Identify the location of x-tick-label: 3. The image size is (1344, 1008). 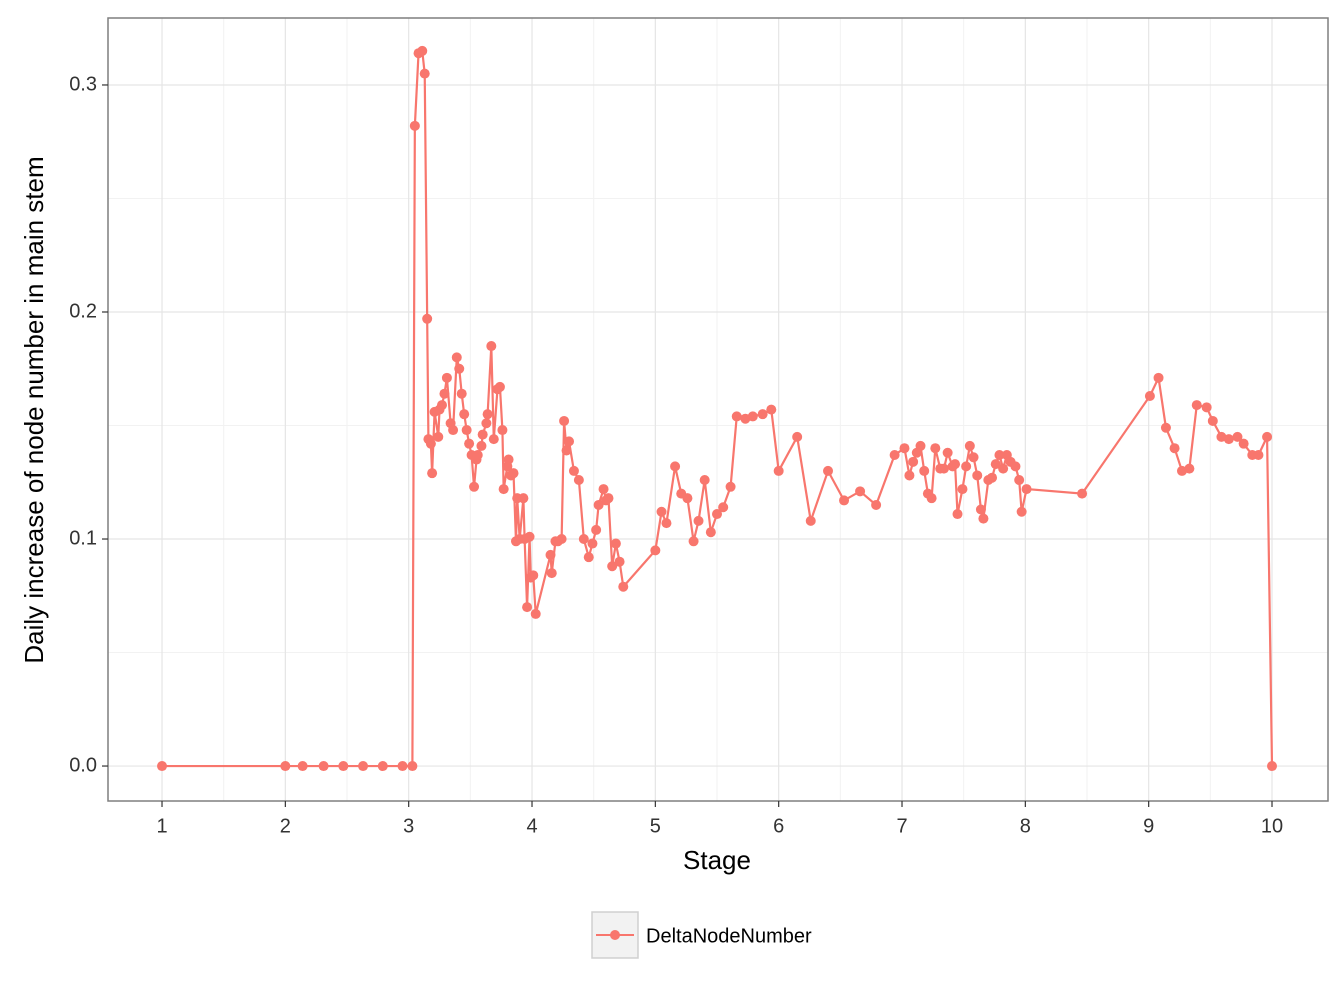
(408, 826).